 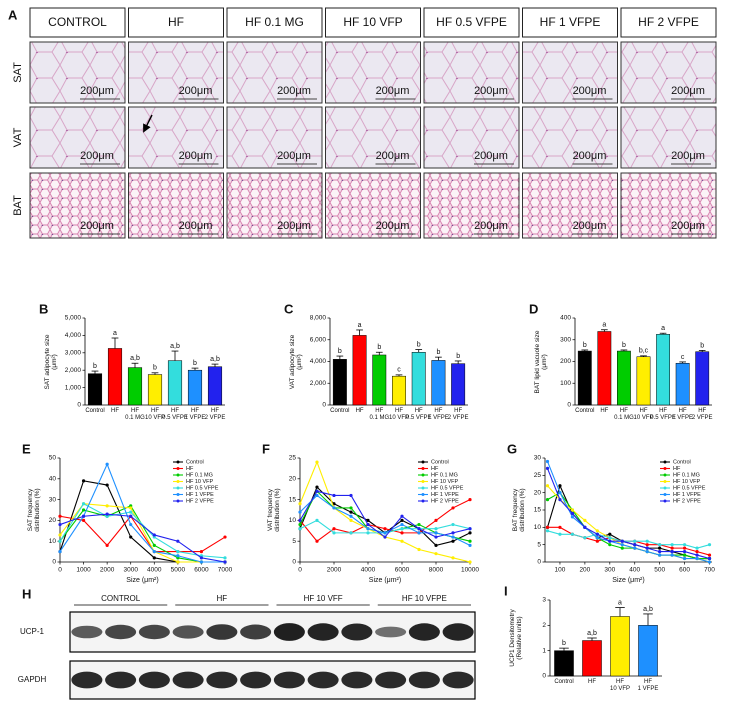 What do you see at coordinates (225, 570) in the screenshot?
I see `x-tick-label: 7000` at bounding box center [225, 570].